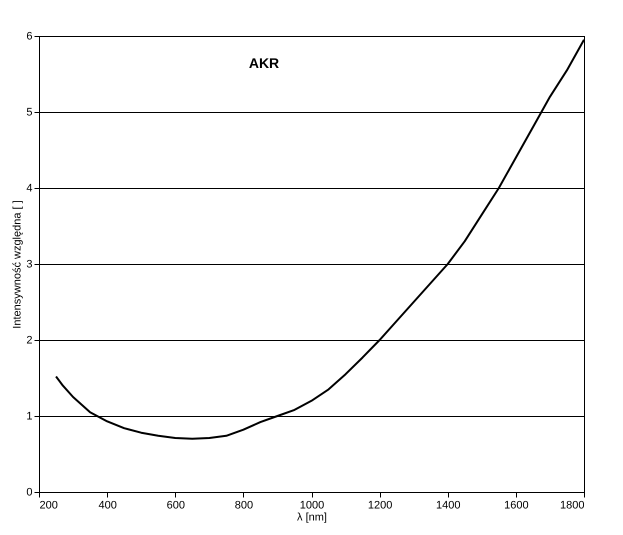 The height and width of the screenshot is (535, 623). Describe the element at coordinates (572, 506) in the screenshot. I see `x-tick-label: 1800` at that location.